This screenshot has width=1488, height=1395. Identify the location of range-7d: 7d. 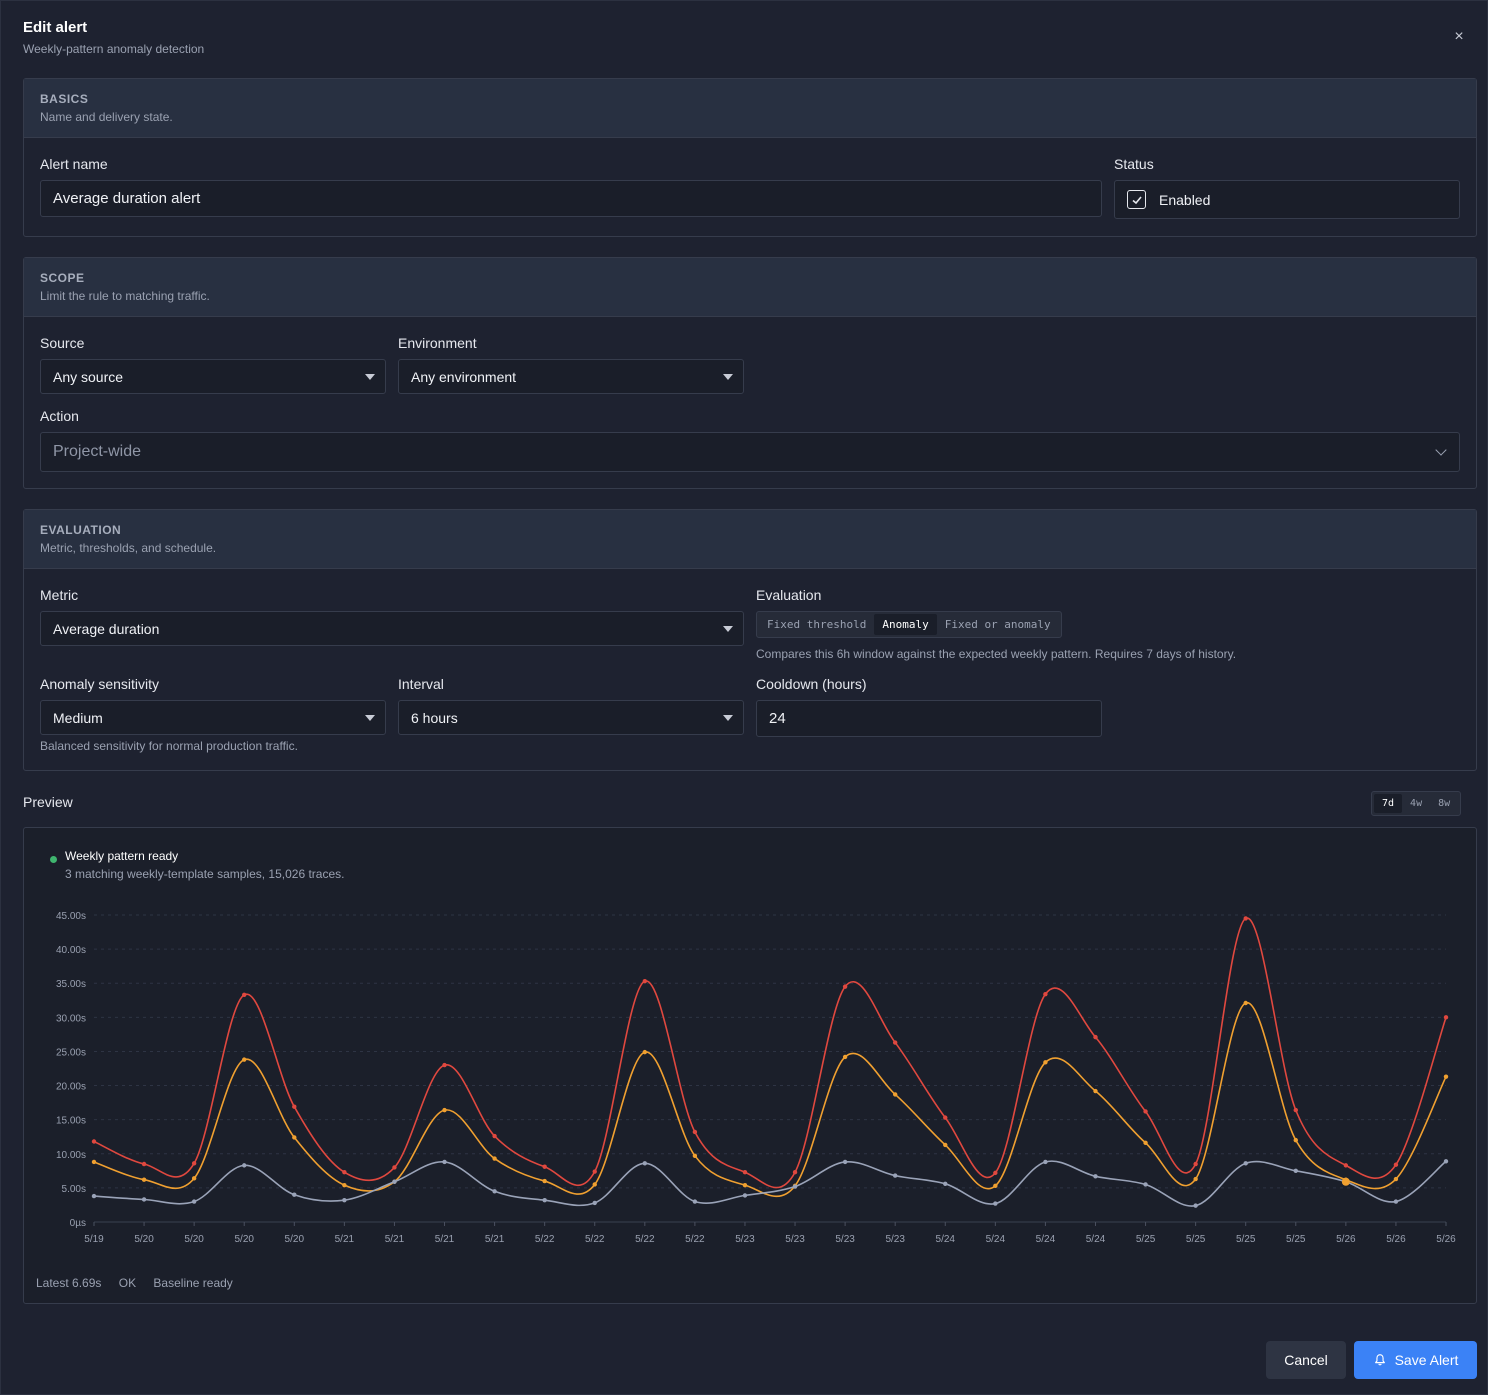
(1388, 803).